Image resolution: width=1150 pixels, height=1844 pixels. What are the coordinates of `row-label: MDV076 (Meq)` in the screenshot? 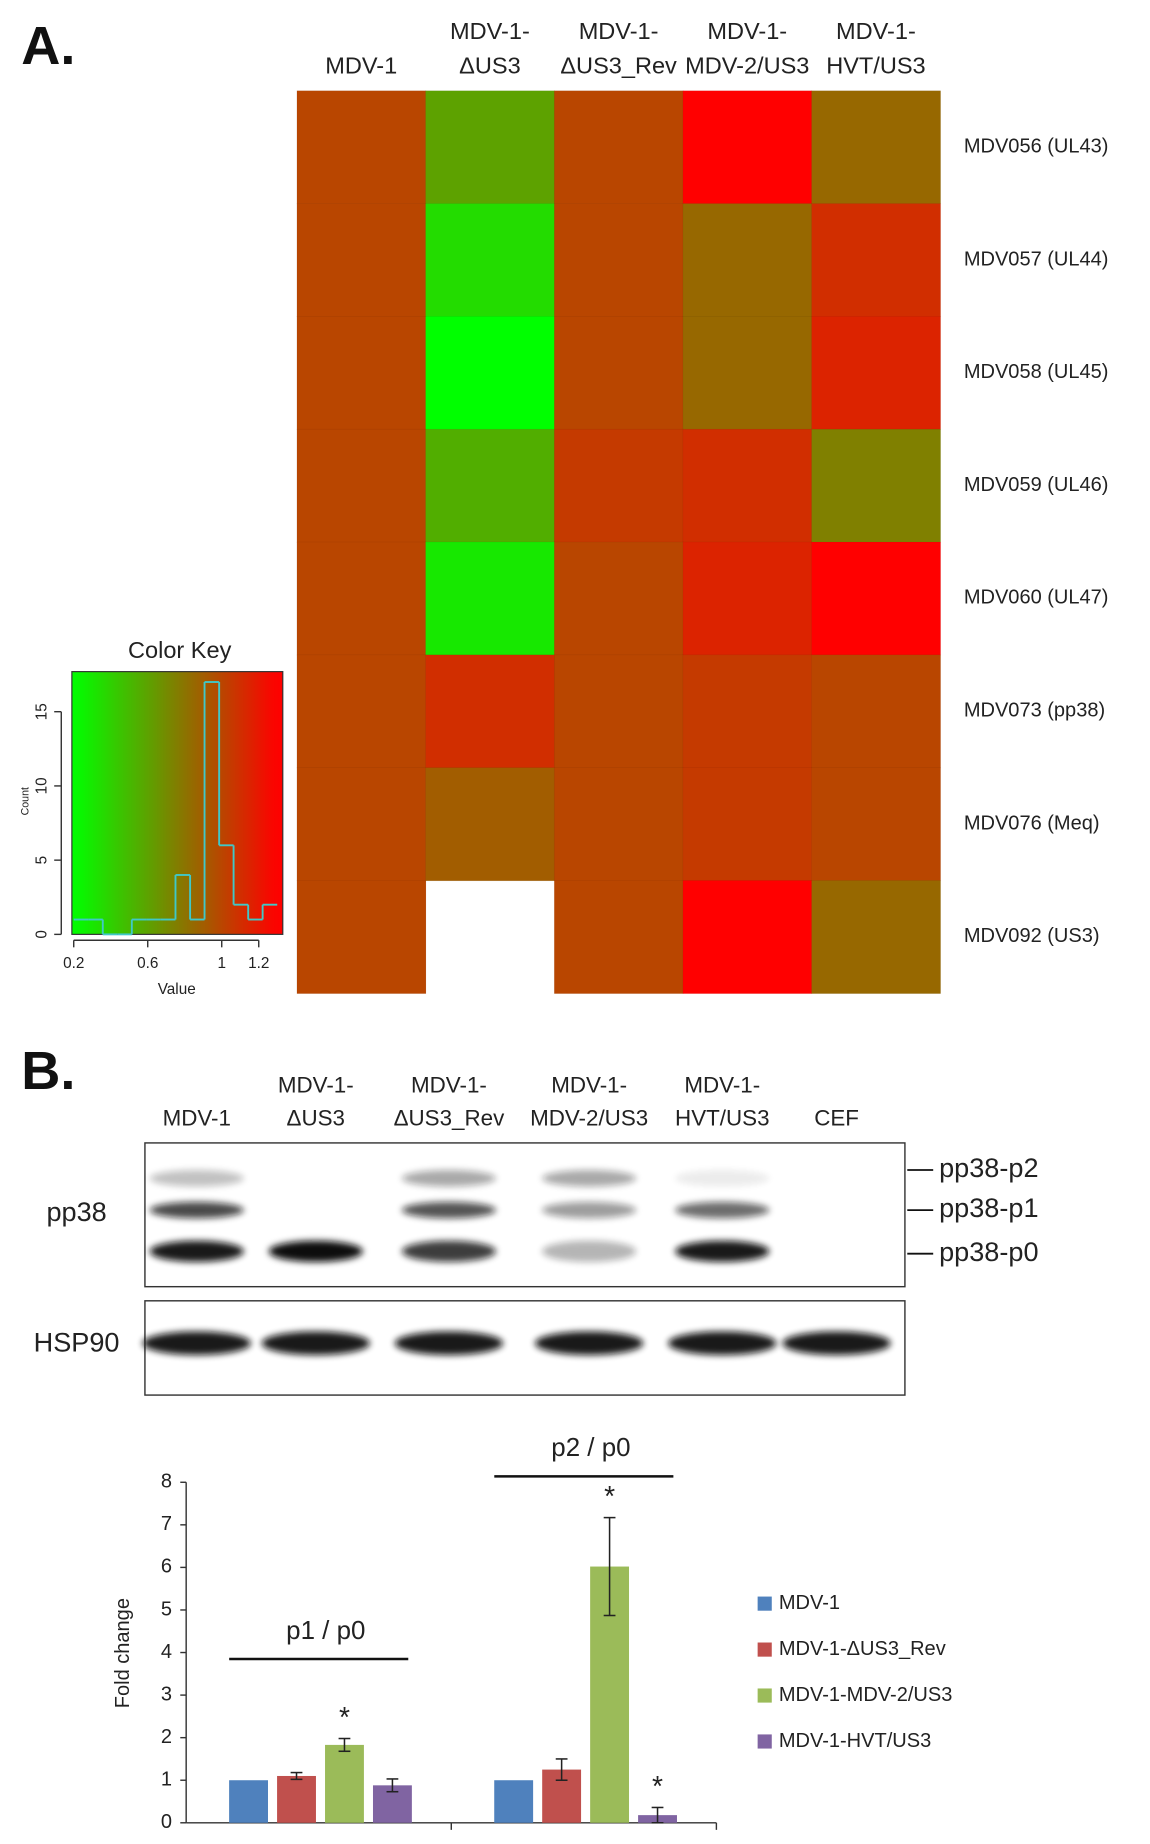 It's located at (1032, 823).